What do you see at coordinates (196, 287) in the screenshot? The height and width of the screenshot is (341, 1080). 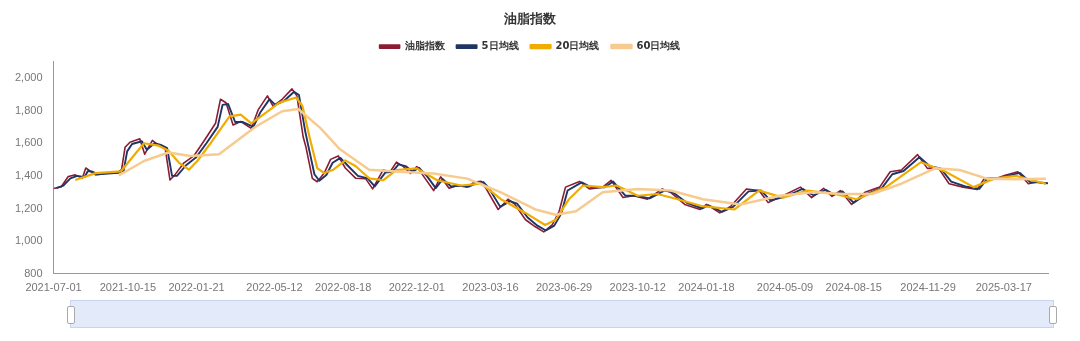 I see `x-tick-label: 2022-01-21` at bounding box center [196, 287].